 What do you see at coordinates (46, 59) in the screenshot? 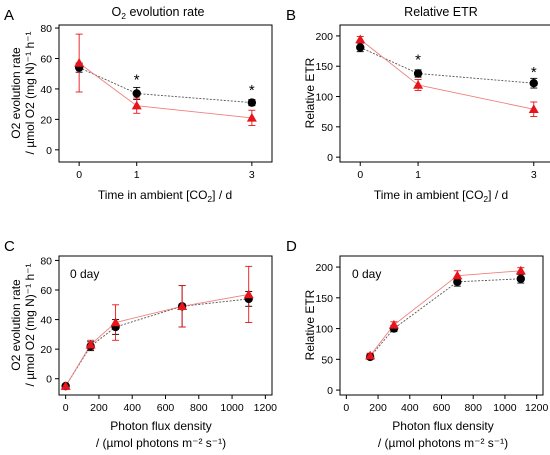
I see `panel-a-ytick-label: 60` at bounding box center [46, 59].